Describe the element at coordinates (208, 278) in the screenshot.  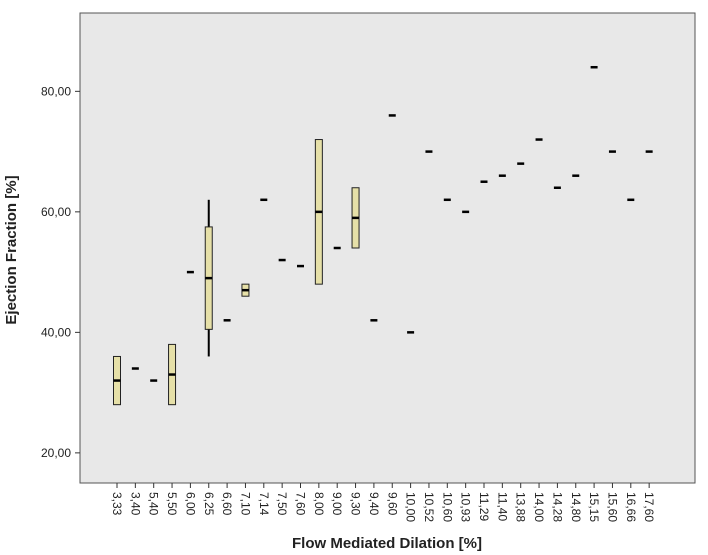
I see `box-6,25` at that location.